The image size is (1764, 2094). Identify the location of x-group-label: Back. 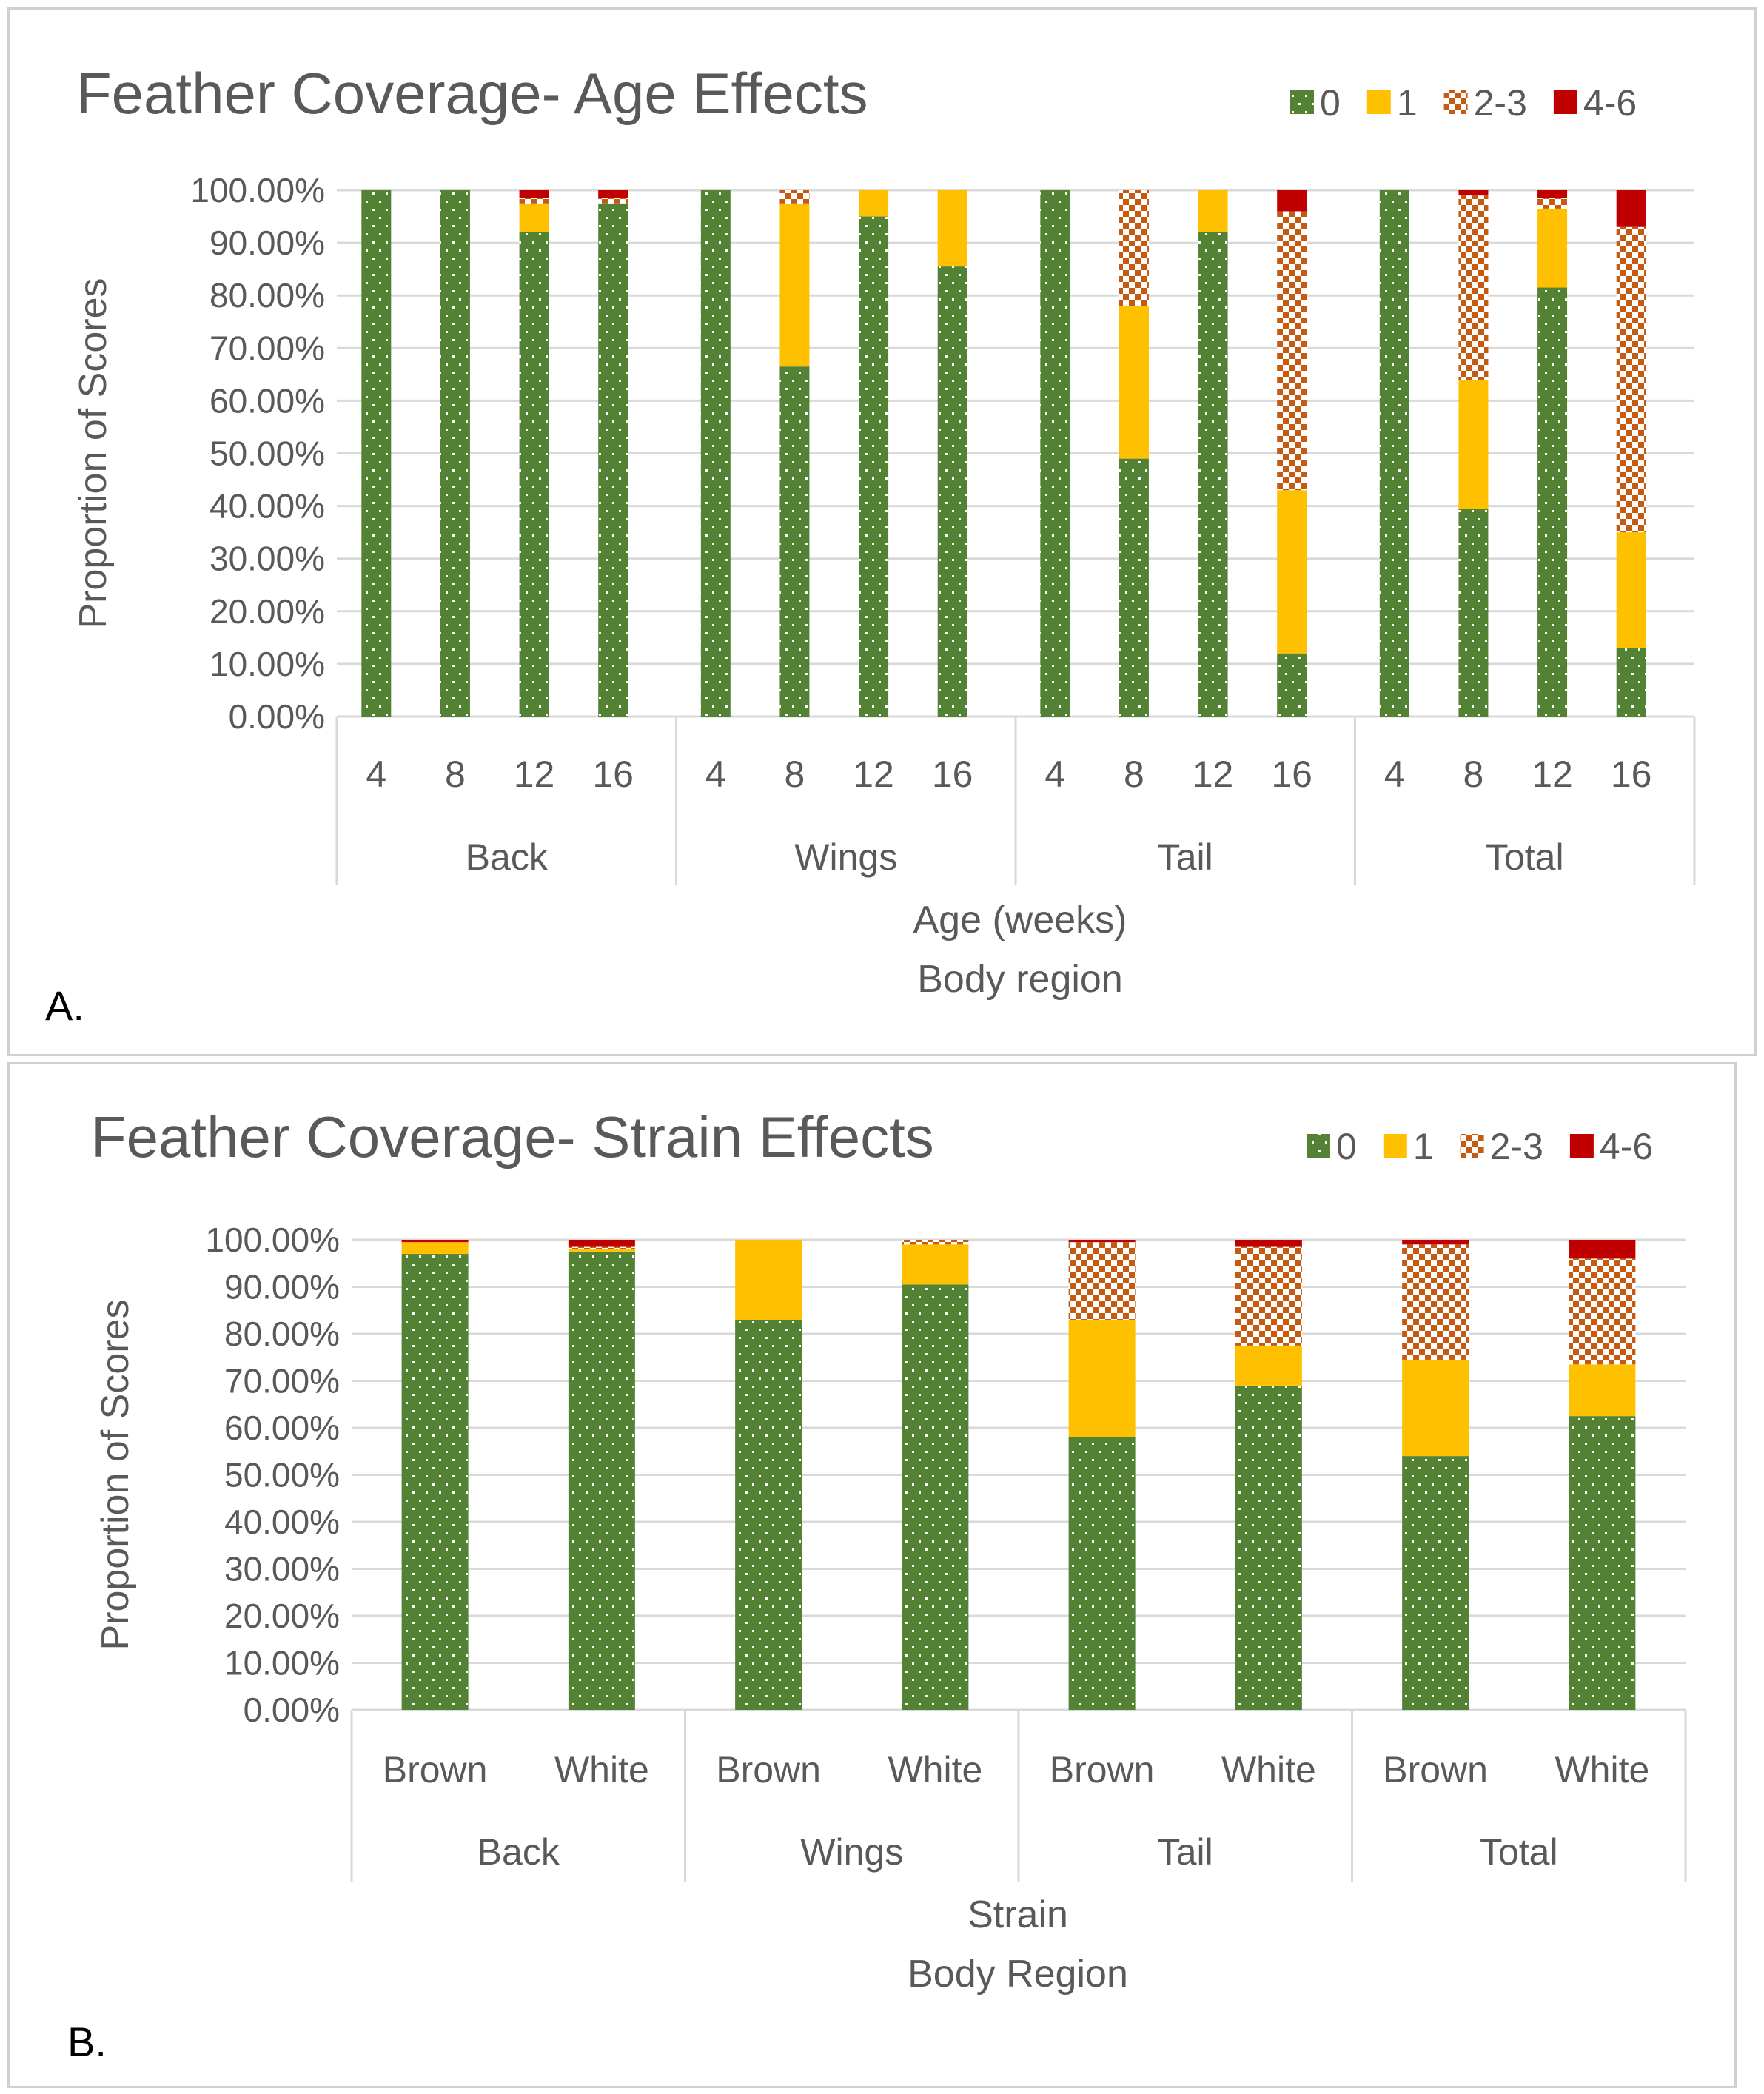
(508, 857).